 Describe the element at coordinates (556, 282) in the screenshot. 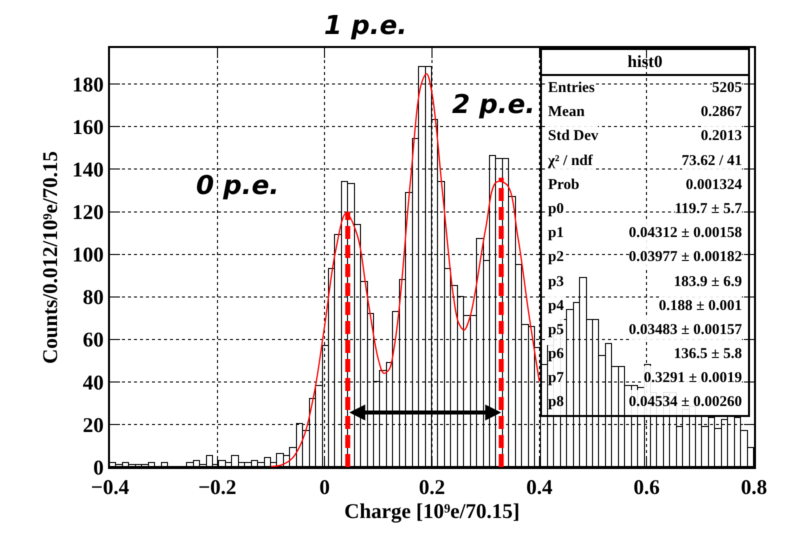

I see `annotation: p3` at that location.